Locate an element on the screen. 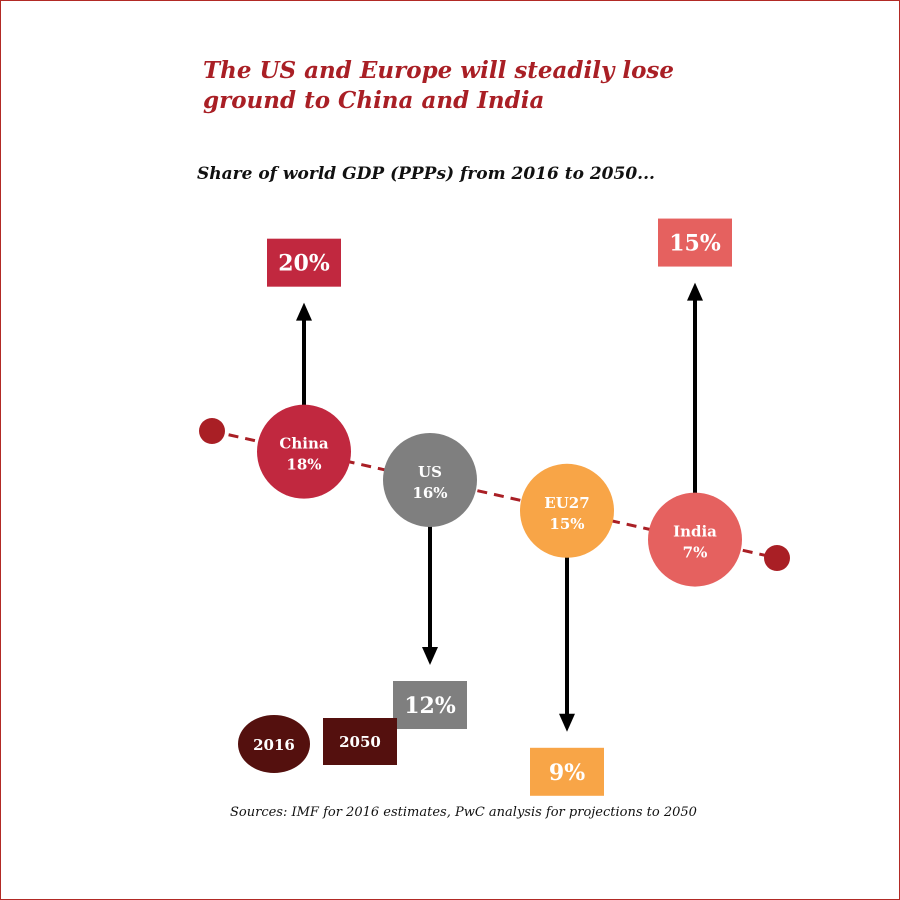  bubble-2016-us is located at coordinates (430, 480).